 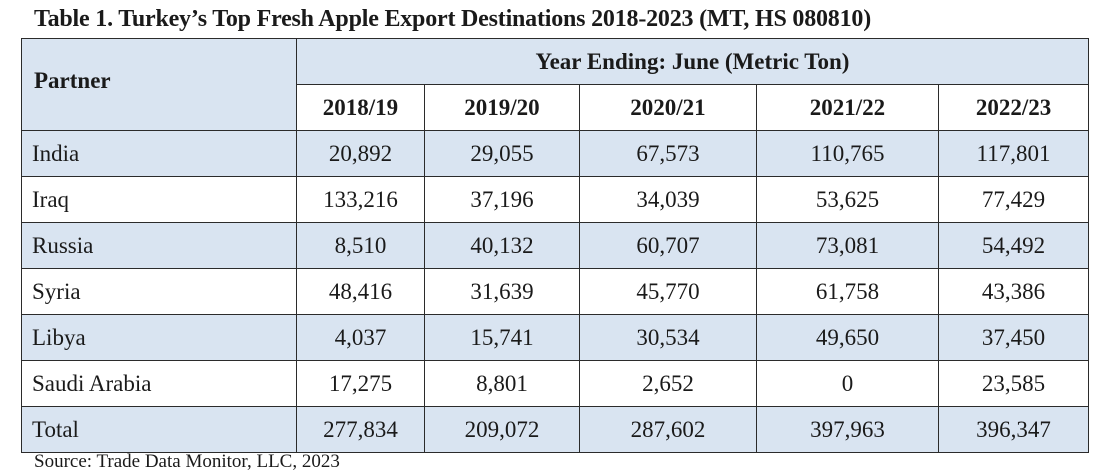 What do you see at coordinates (502, 153) in the screenshot?
I see `value-cell: 29,055` at bounding box center [502, 153].